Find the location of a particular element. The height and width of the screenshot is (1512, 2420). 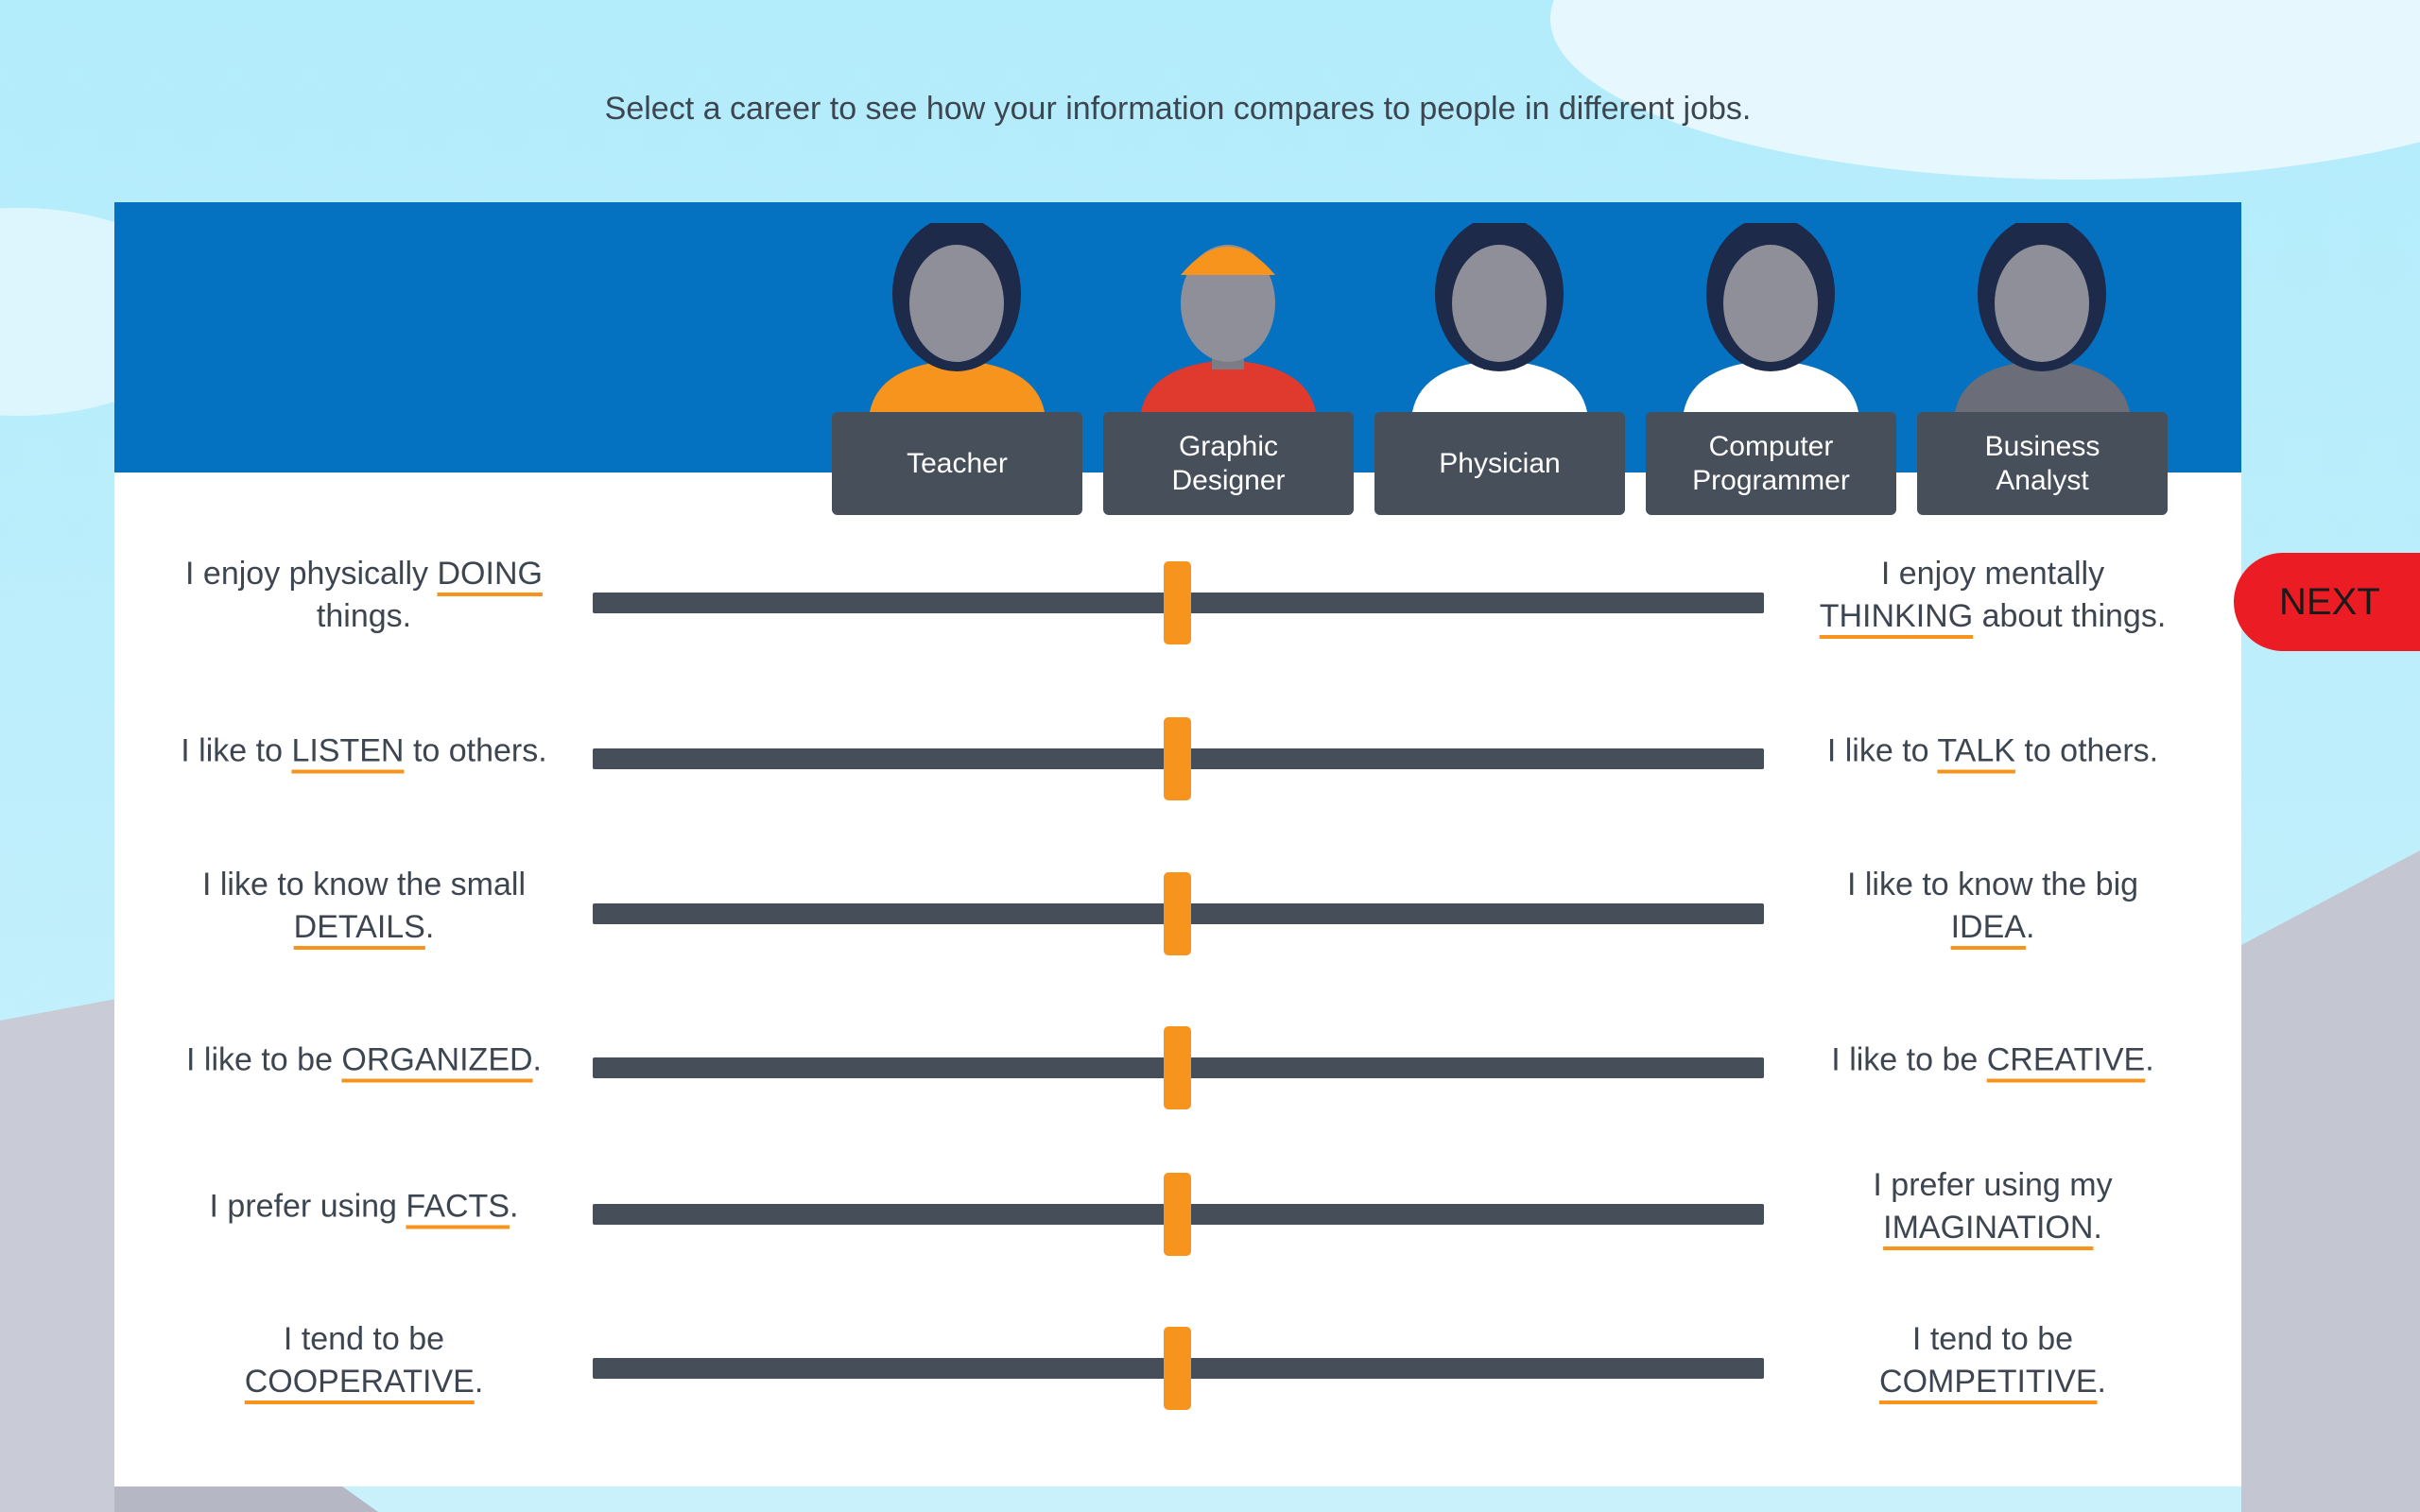

statement-right: I like to know the big IDEA. is located at coordinates (1993, 906).